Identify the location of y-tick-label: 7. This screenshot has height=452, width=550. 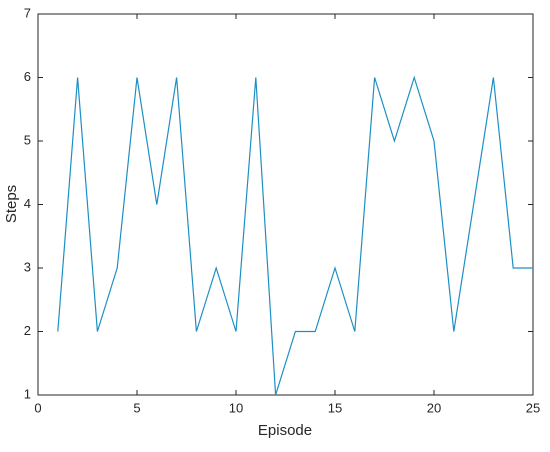
(27, 12).